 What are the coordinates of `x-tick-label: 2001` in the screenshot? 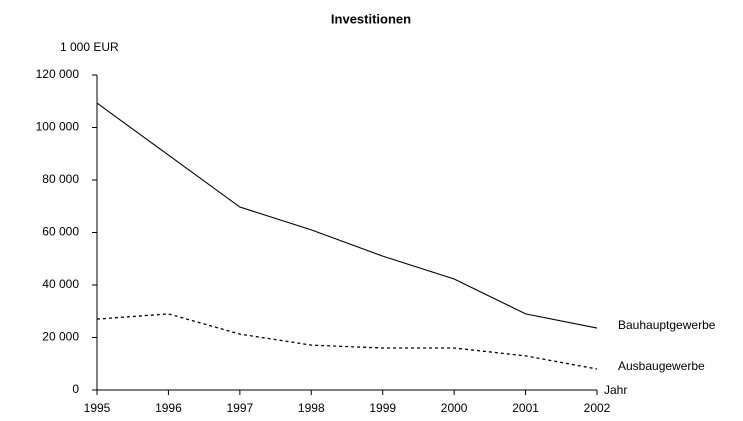 It's located at (525, 408).